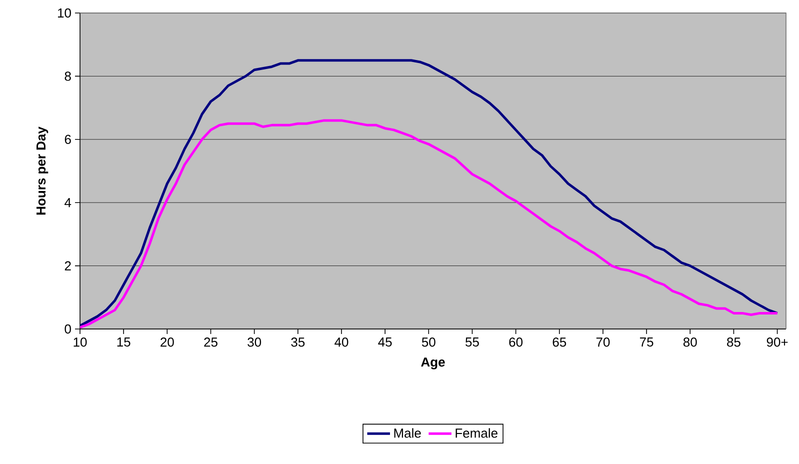 The width and height of the screenshot is (799, 464). I want to click on x-tick-label: 45, so click(385, 342).